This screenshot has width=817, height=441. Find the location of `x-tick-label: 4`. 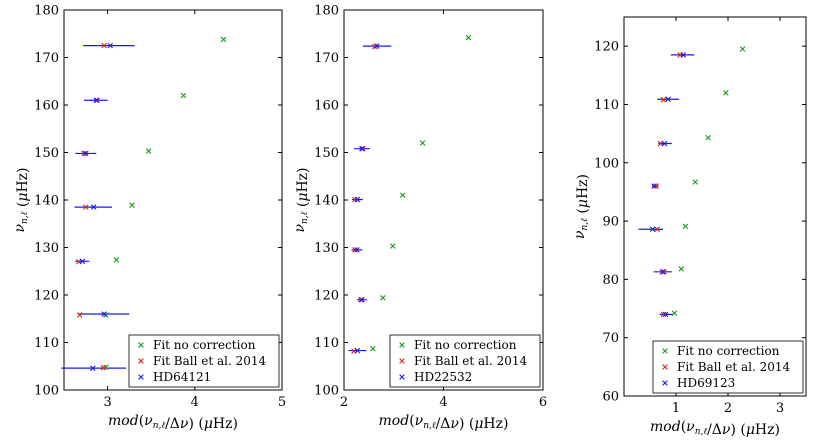

x-tick-label: 4 is located at coordinates (443, 402).